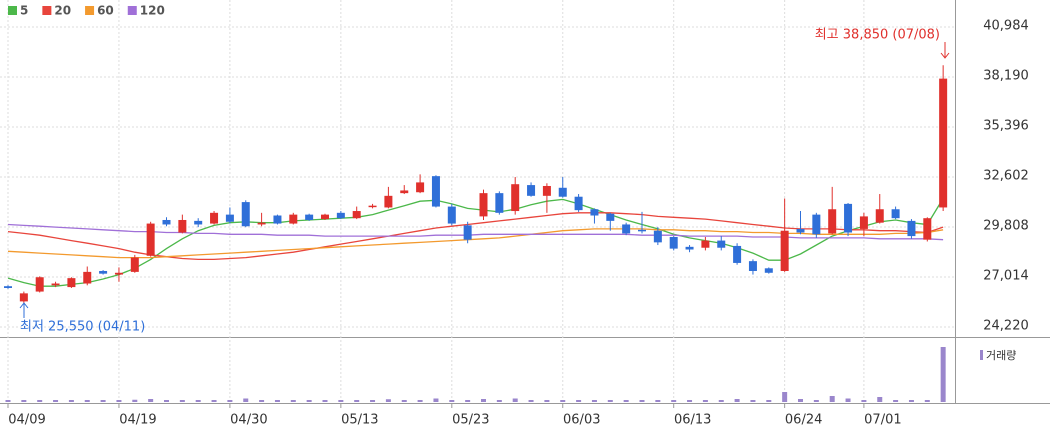  What do you see at coordinates (1001, 355) in the screenshot?
I see `volume-label: 거래량` at bounding box center [1001, 355].